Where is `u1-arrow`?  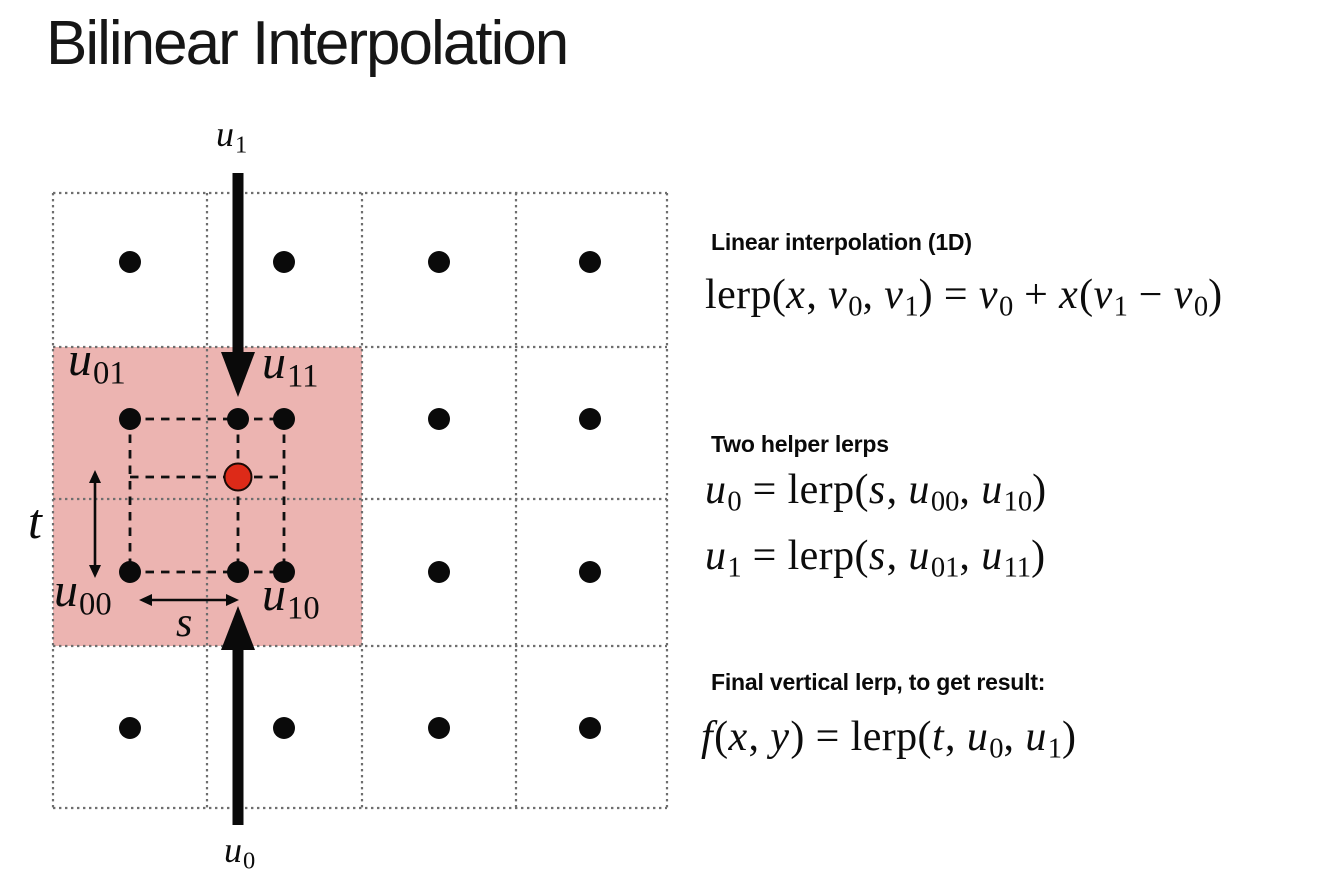
u1-arrow is located at coordinates (238, 285).